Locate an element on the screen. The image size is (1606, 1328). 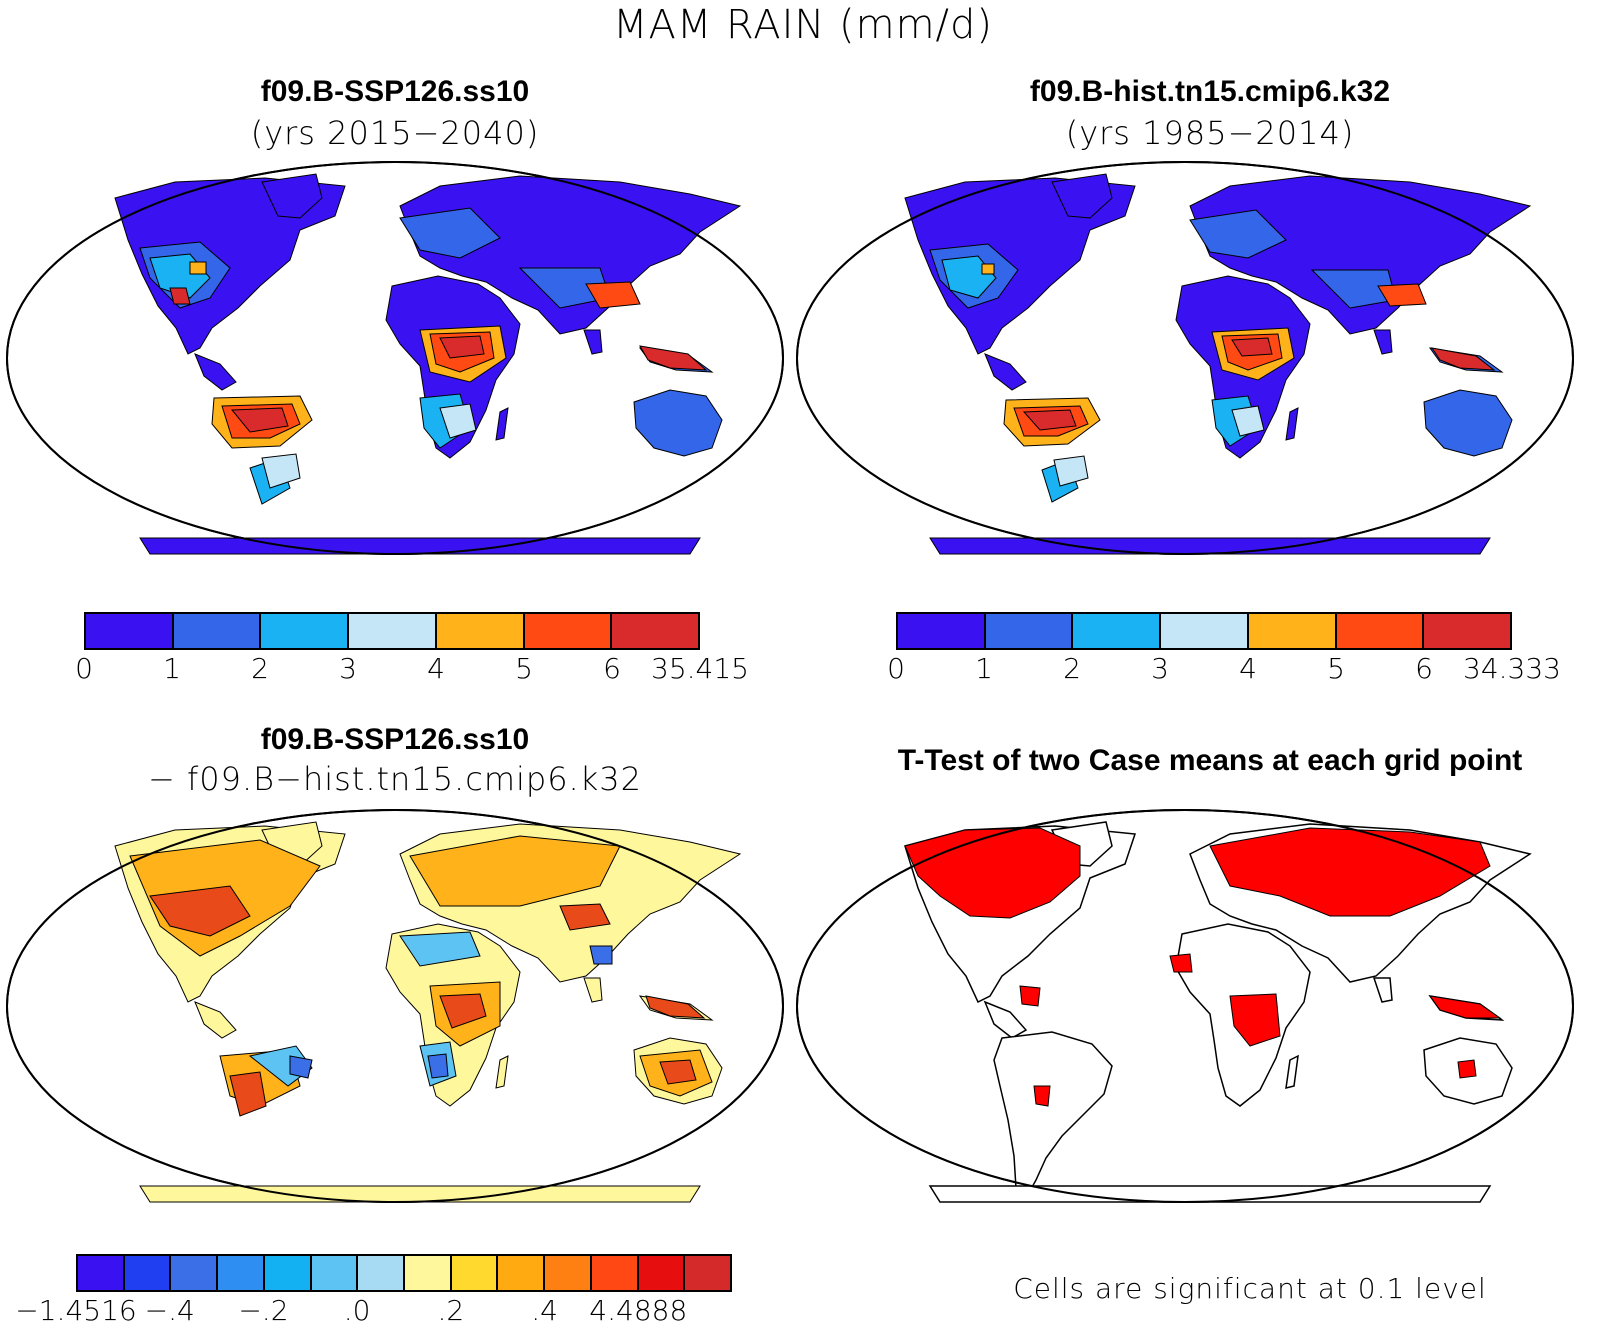
colorbar-tick-label: 34.333 is located at coordinates (1512, 668).